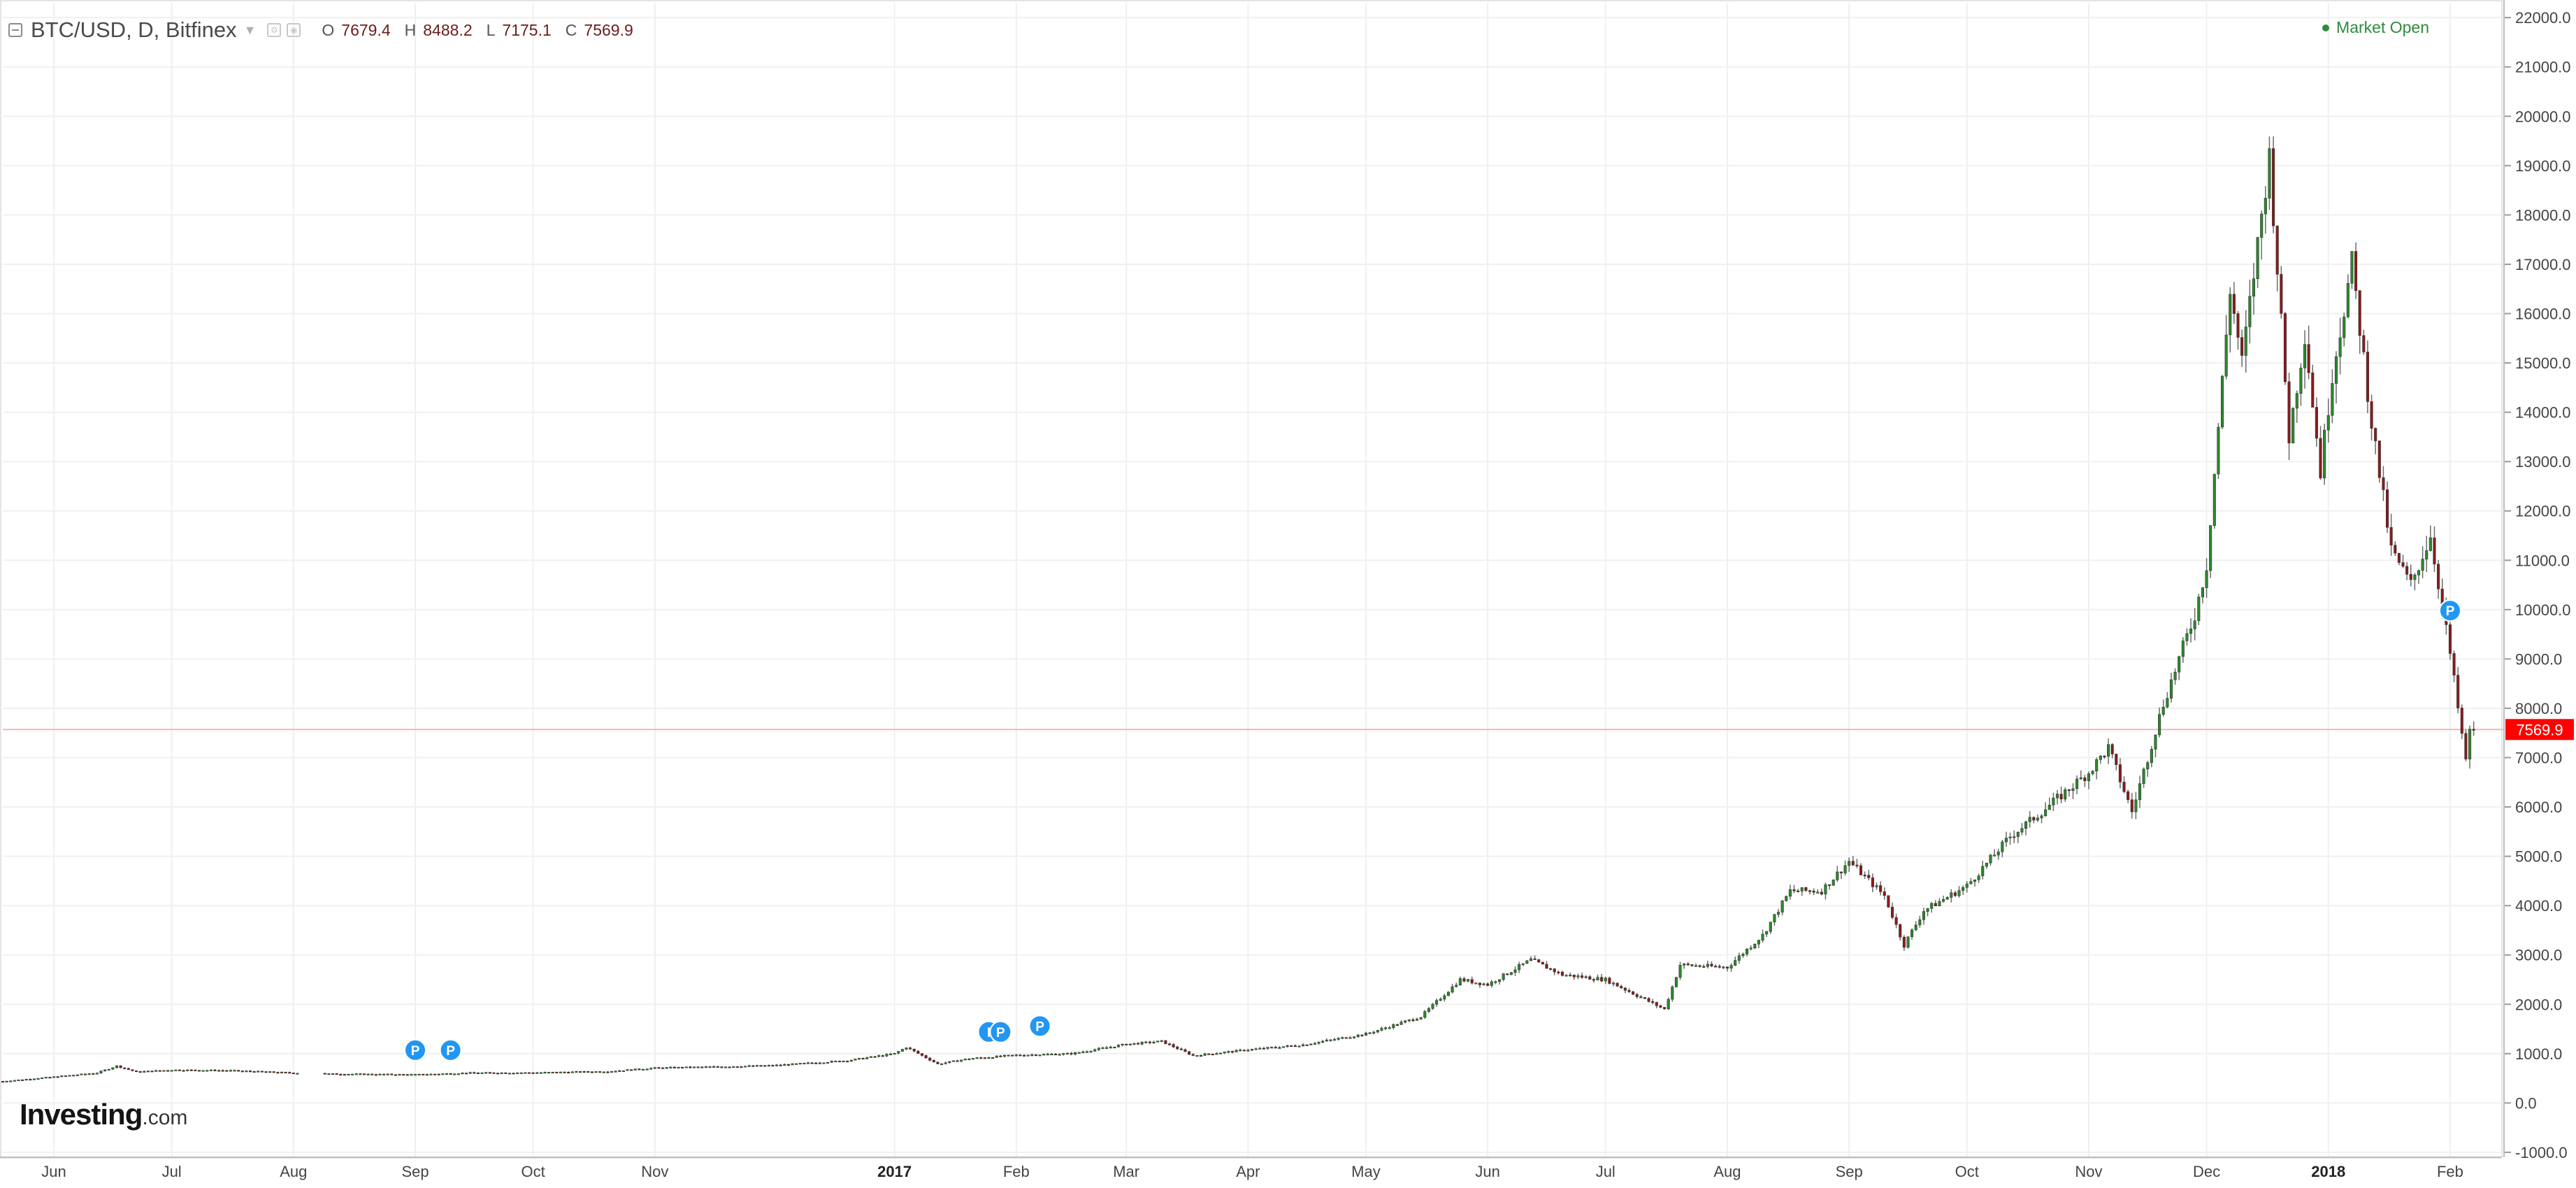 Image resolution: width=2576 pixels, height=1188 pixels. What do you see at coordinates (2543, 265) in the screenshot?
I see `y-tick-label: 17000.0` at bounding box center [2543, 265].